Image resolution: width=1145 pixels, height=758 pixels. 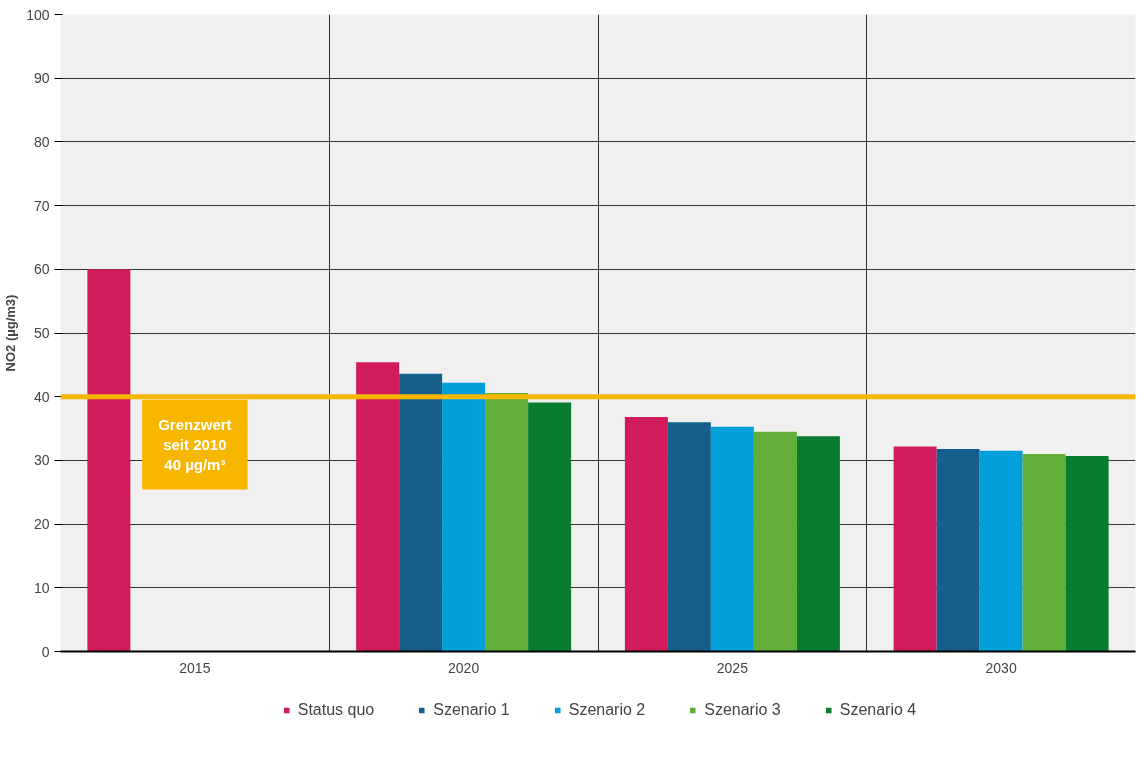 What do you see at coordinates (11, 333) in the screenshot?
I see `y-axis-title: NO2 (µg/m3)` at bounding box center [11, 333].